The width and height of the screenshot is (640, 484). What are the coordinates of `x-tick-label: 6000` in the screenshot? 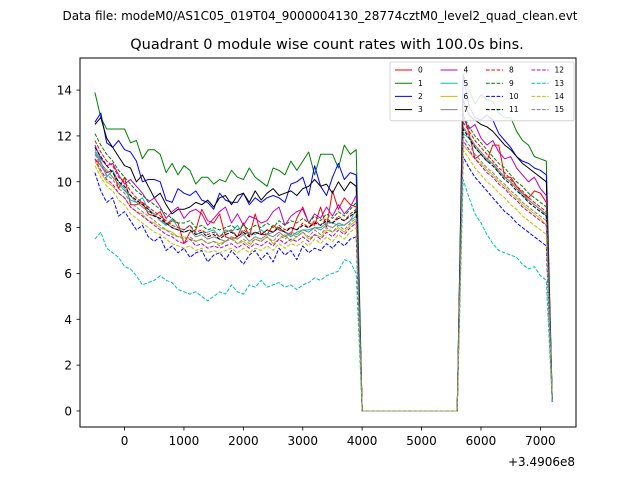 It's located at (481, 441).